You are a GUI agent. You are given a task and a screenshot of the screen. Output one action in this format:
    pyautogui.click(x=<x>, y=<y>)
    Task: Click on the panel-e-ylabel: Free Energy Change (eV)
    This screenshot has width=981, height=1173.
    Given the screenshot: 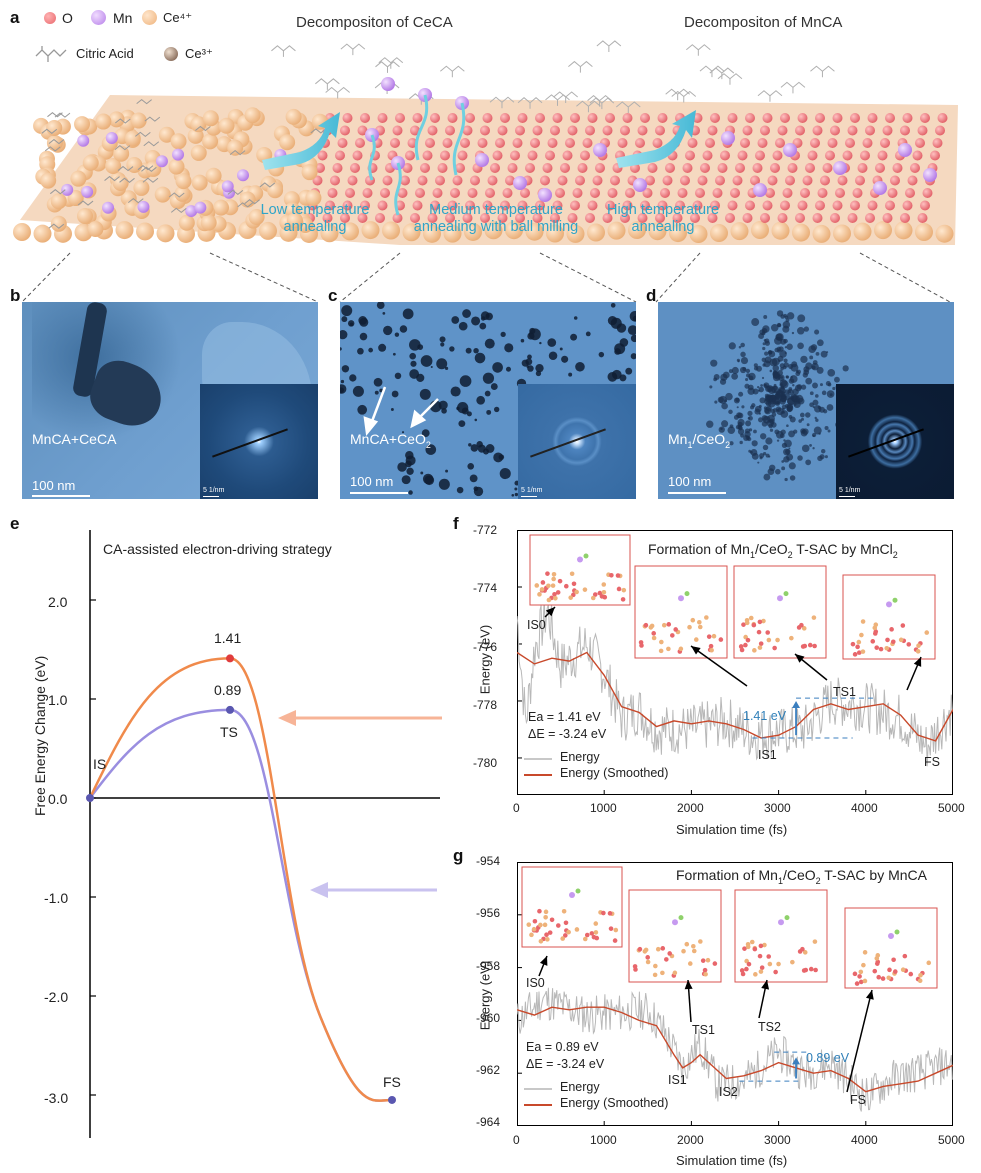 What is the action you would take?
    pyautogui.click(x=40, y=735)
    